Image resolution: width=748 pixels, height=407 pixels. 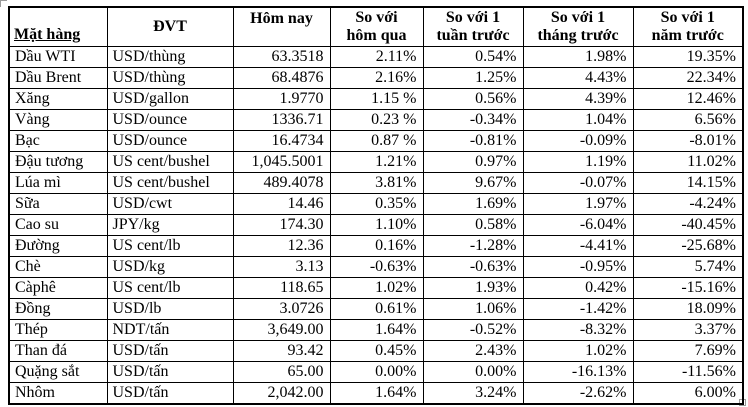 I want to click on price-today-cell: 2,042.00, so click(x=281, y=393).